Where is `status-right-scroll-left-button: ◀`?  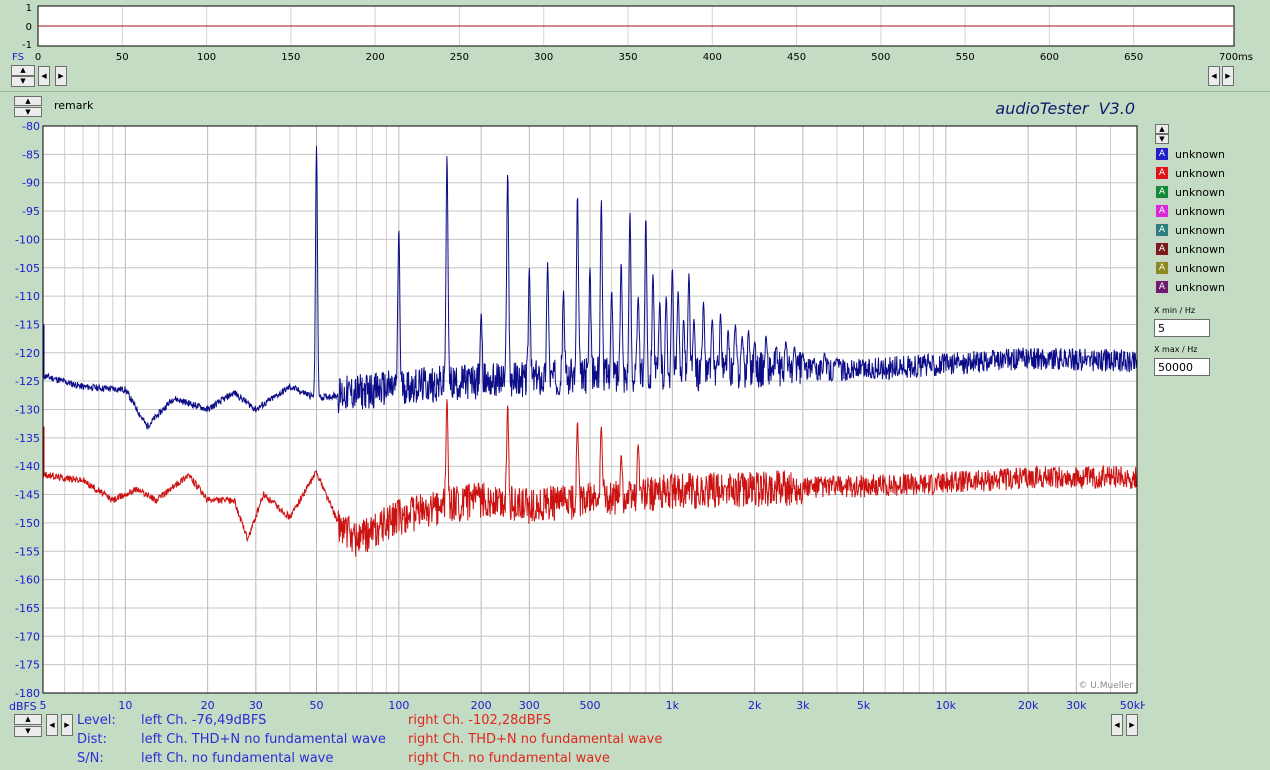 status-right-scroll-left-button: ◀ is located at coordinates (1117, 725).